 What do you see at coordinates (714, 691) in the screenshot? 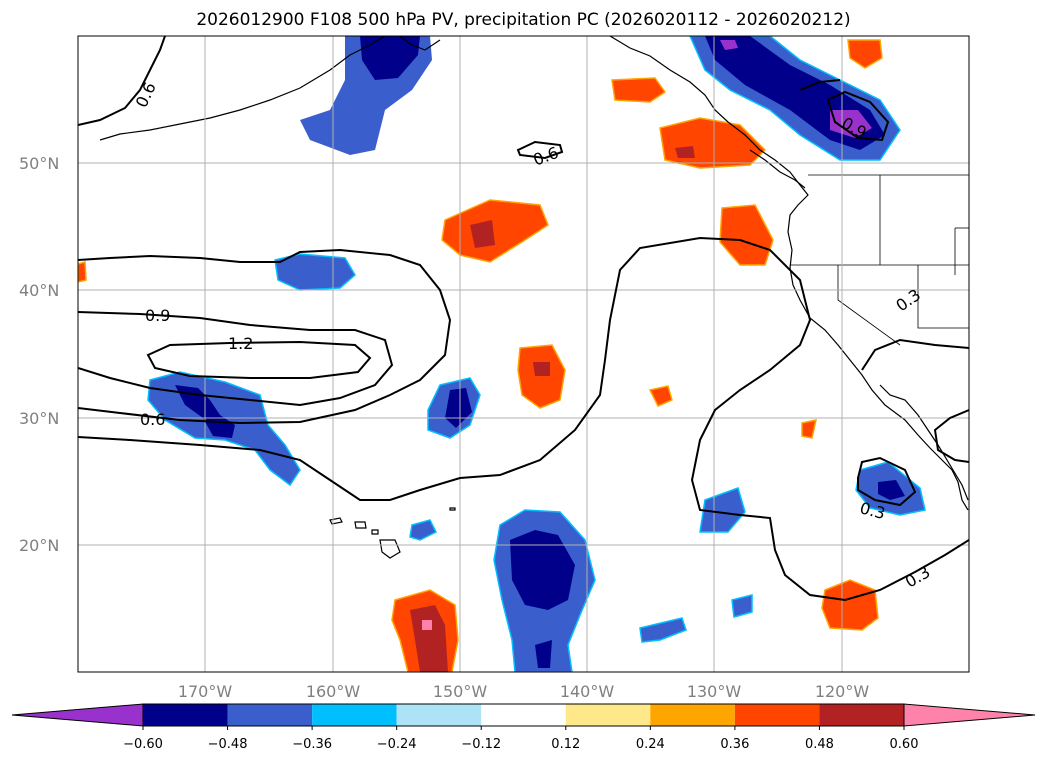
I see `lon-label-130w: 130°W` at bounding box center [714, 691].